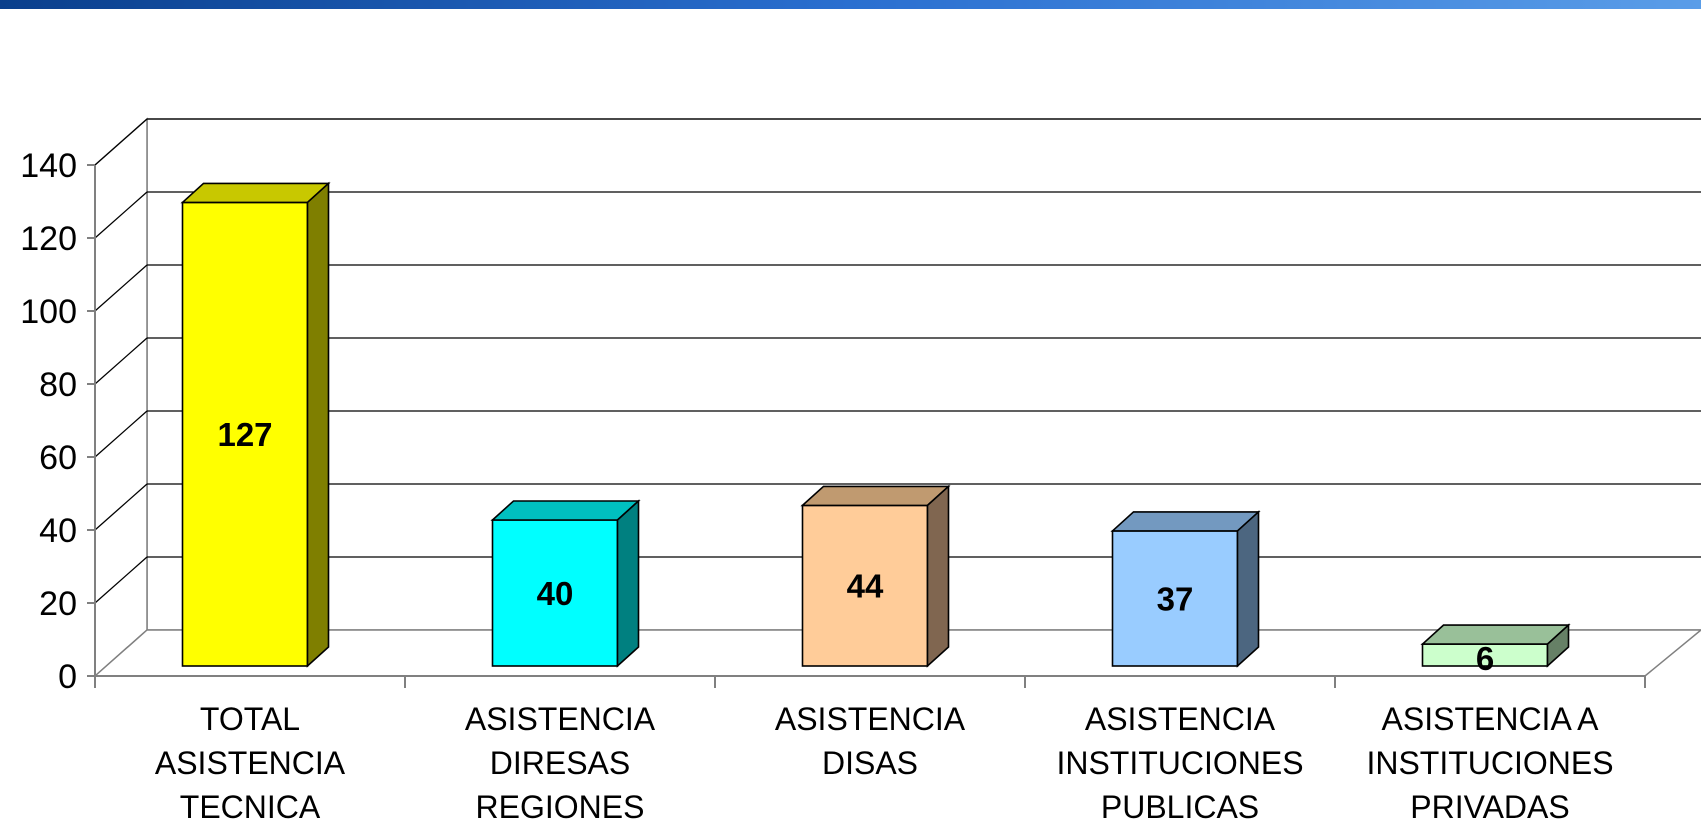 This screenshot has height=830, width=1701. I want to click on bar: 40, so click(565, 583).